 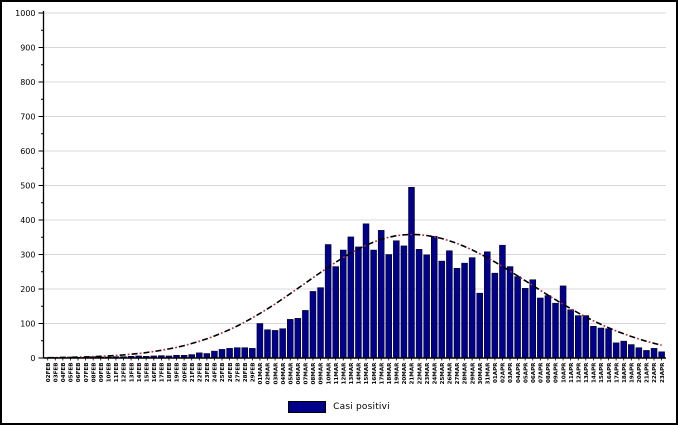 I want to click on x-tick-label: 20FEB, so click(x=185, y=373).